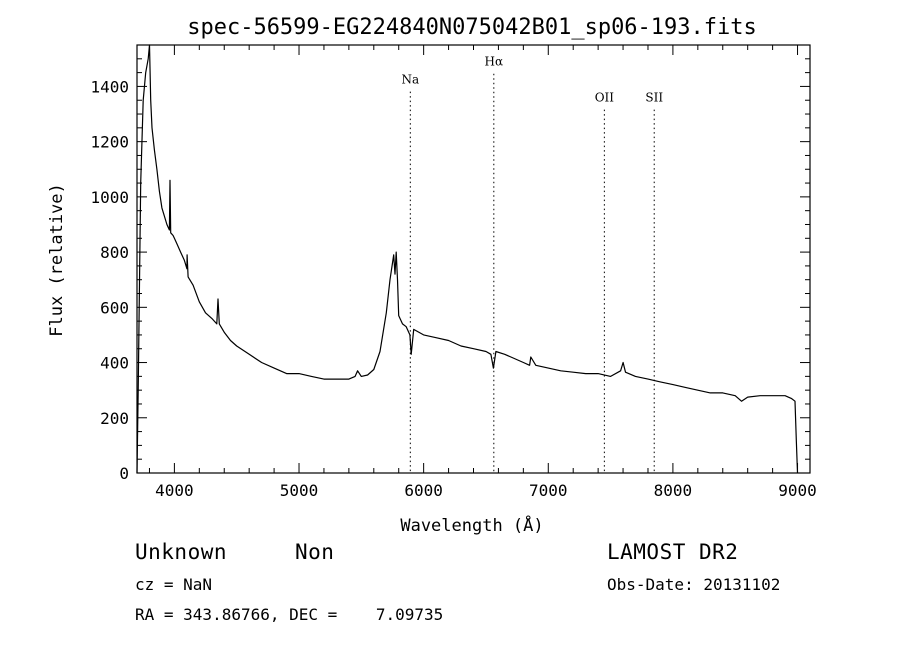 This screenshot has width=900, height=650. What do you see at coordinates (109, 86) in the screenshot?
I see `y-tick-label: 1400` at bounding box center [109, 86].